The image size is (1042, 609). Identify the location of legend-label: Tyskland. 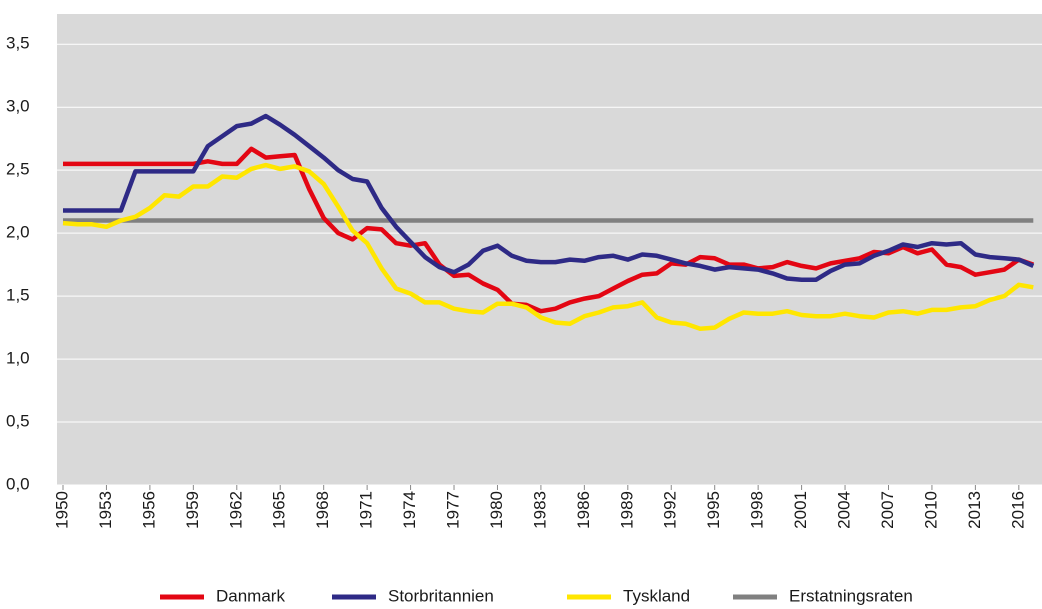
(656, 595).